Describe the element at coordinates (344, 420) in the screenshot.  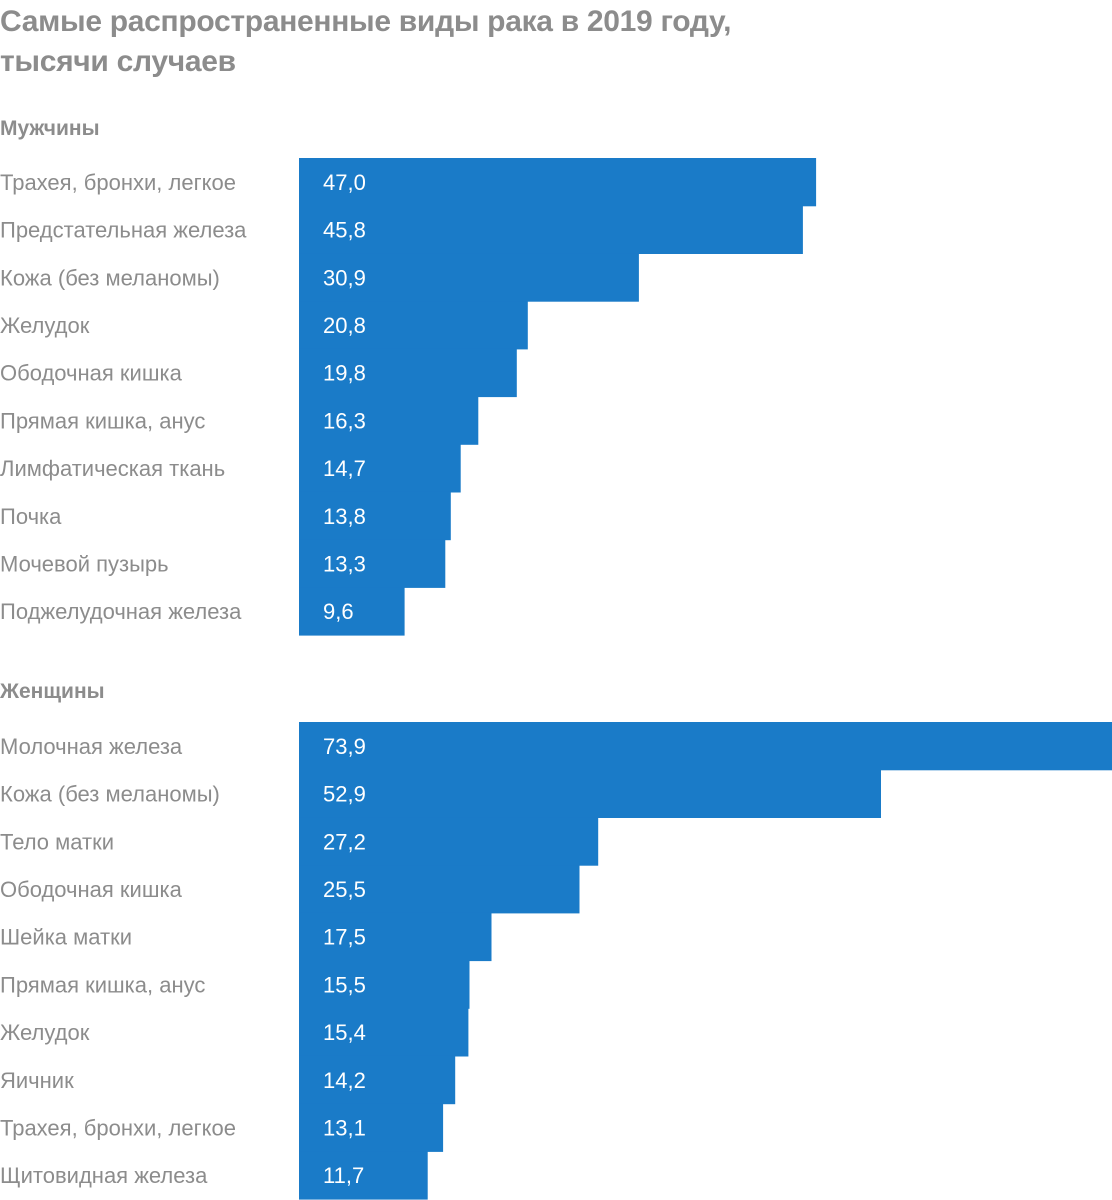
I see `value-label-0-5: 16,3` at that location.